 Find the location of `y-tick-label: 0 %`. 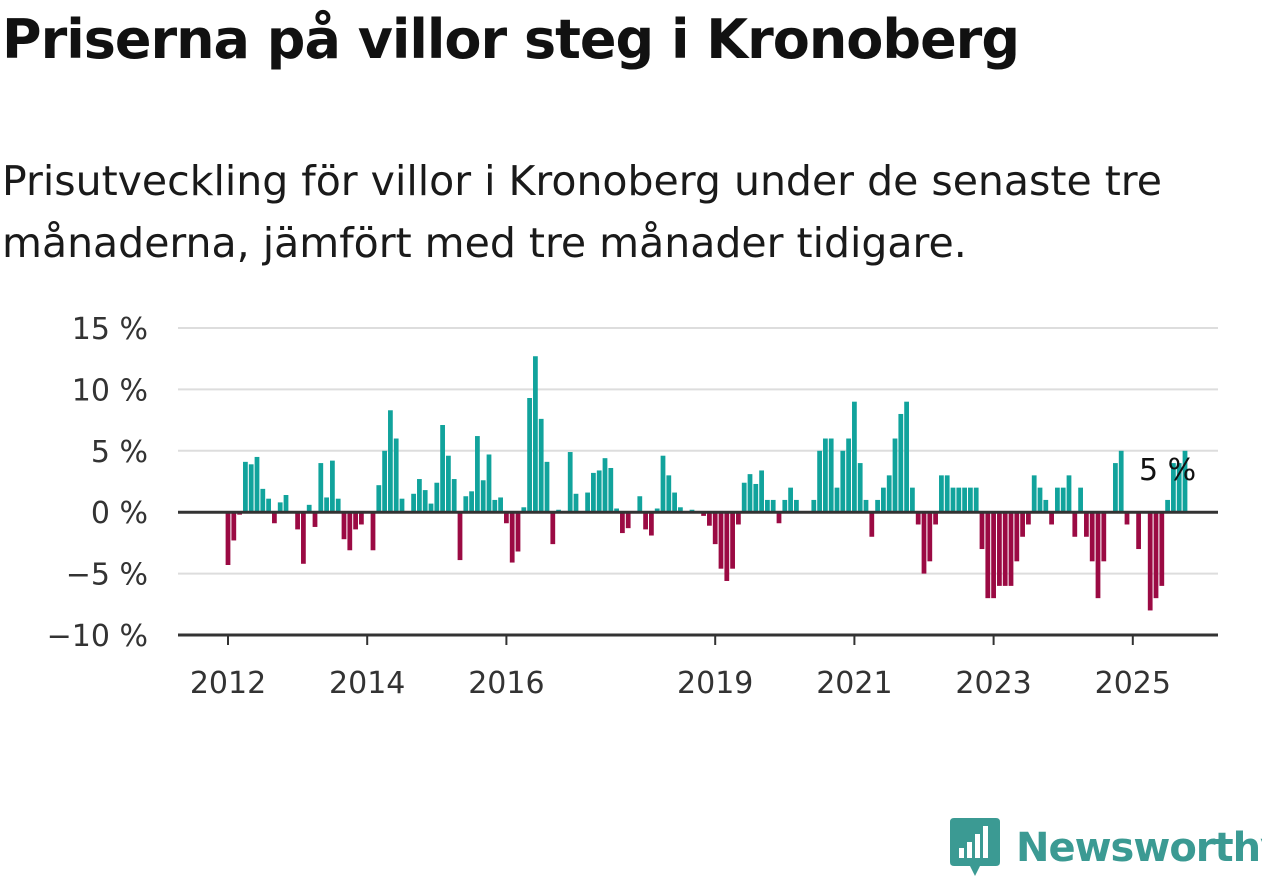

y-tick-label: 0 % is located at coordinates (119, 513).